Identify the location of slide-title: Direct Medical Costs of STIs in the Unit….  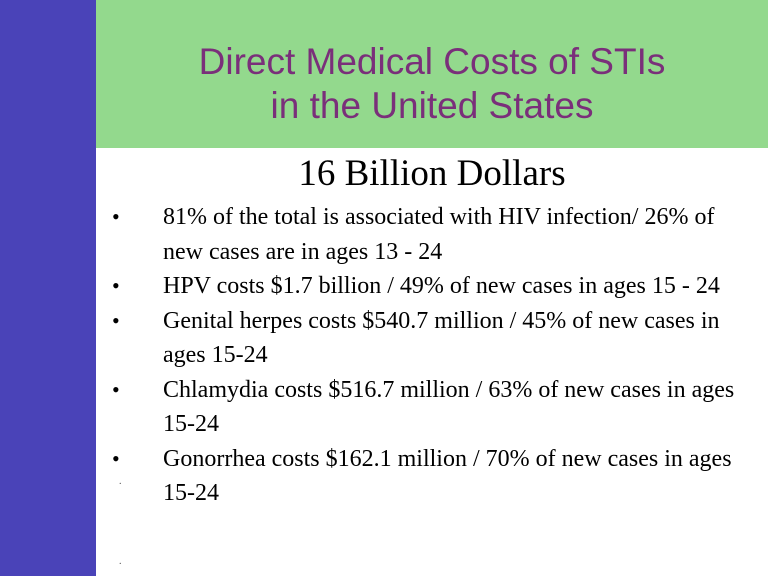
(432, 84).